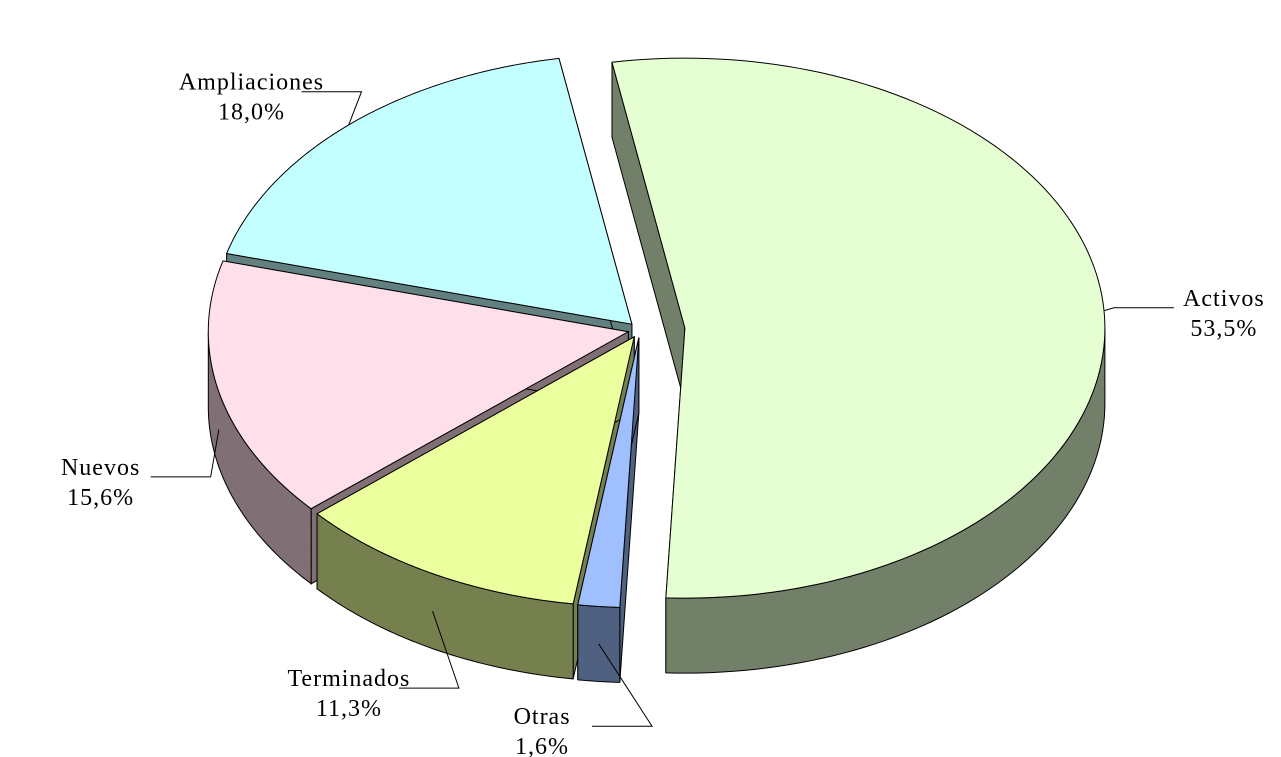 Image resolution: width=1281 pixels, height=757 pixels. Describe the element at coordinates (100, 468) in the screenshot. I see `slice-label: Nuevos` at that location.